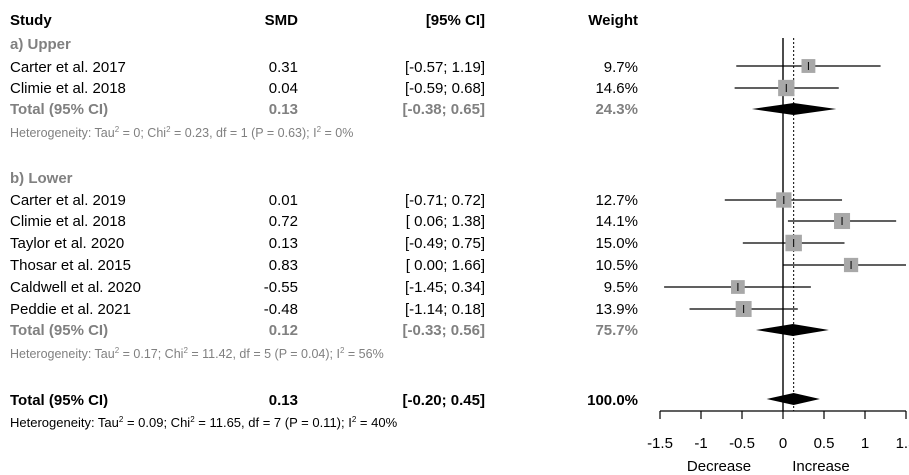 Image resolution: width=909 pixels, height=475 pixels. I want to click on study-ci: [-0.59; 0.68], so click(444, 88).